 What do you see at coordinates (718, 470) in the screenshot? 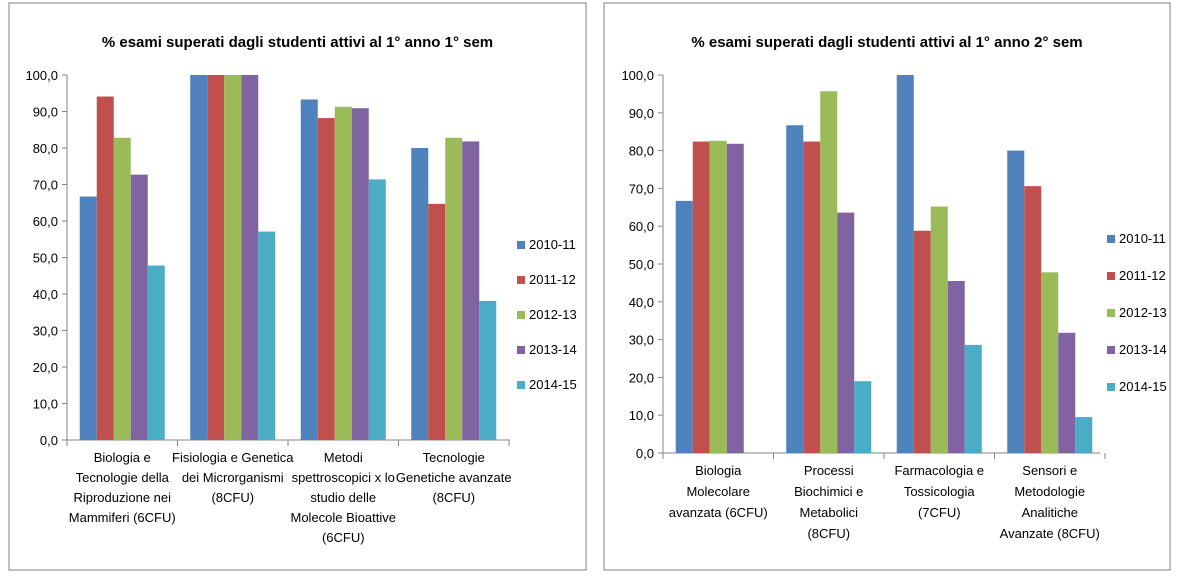
I see `x-category-label: Biologia` at bounding box center [718, 470].